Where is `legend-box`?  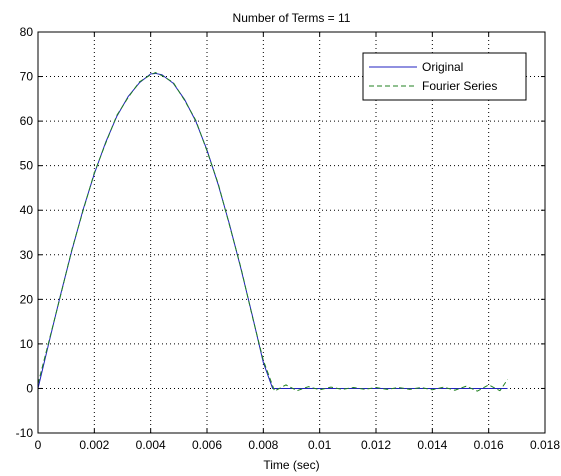
legend-box is located at coordinates (444, 76).